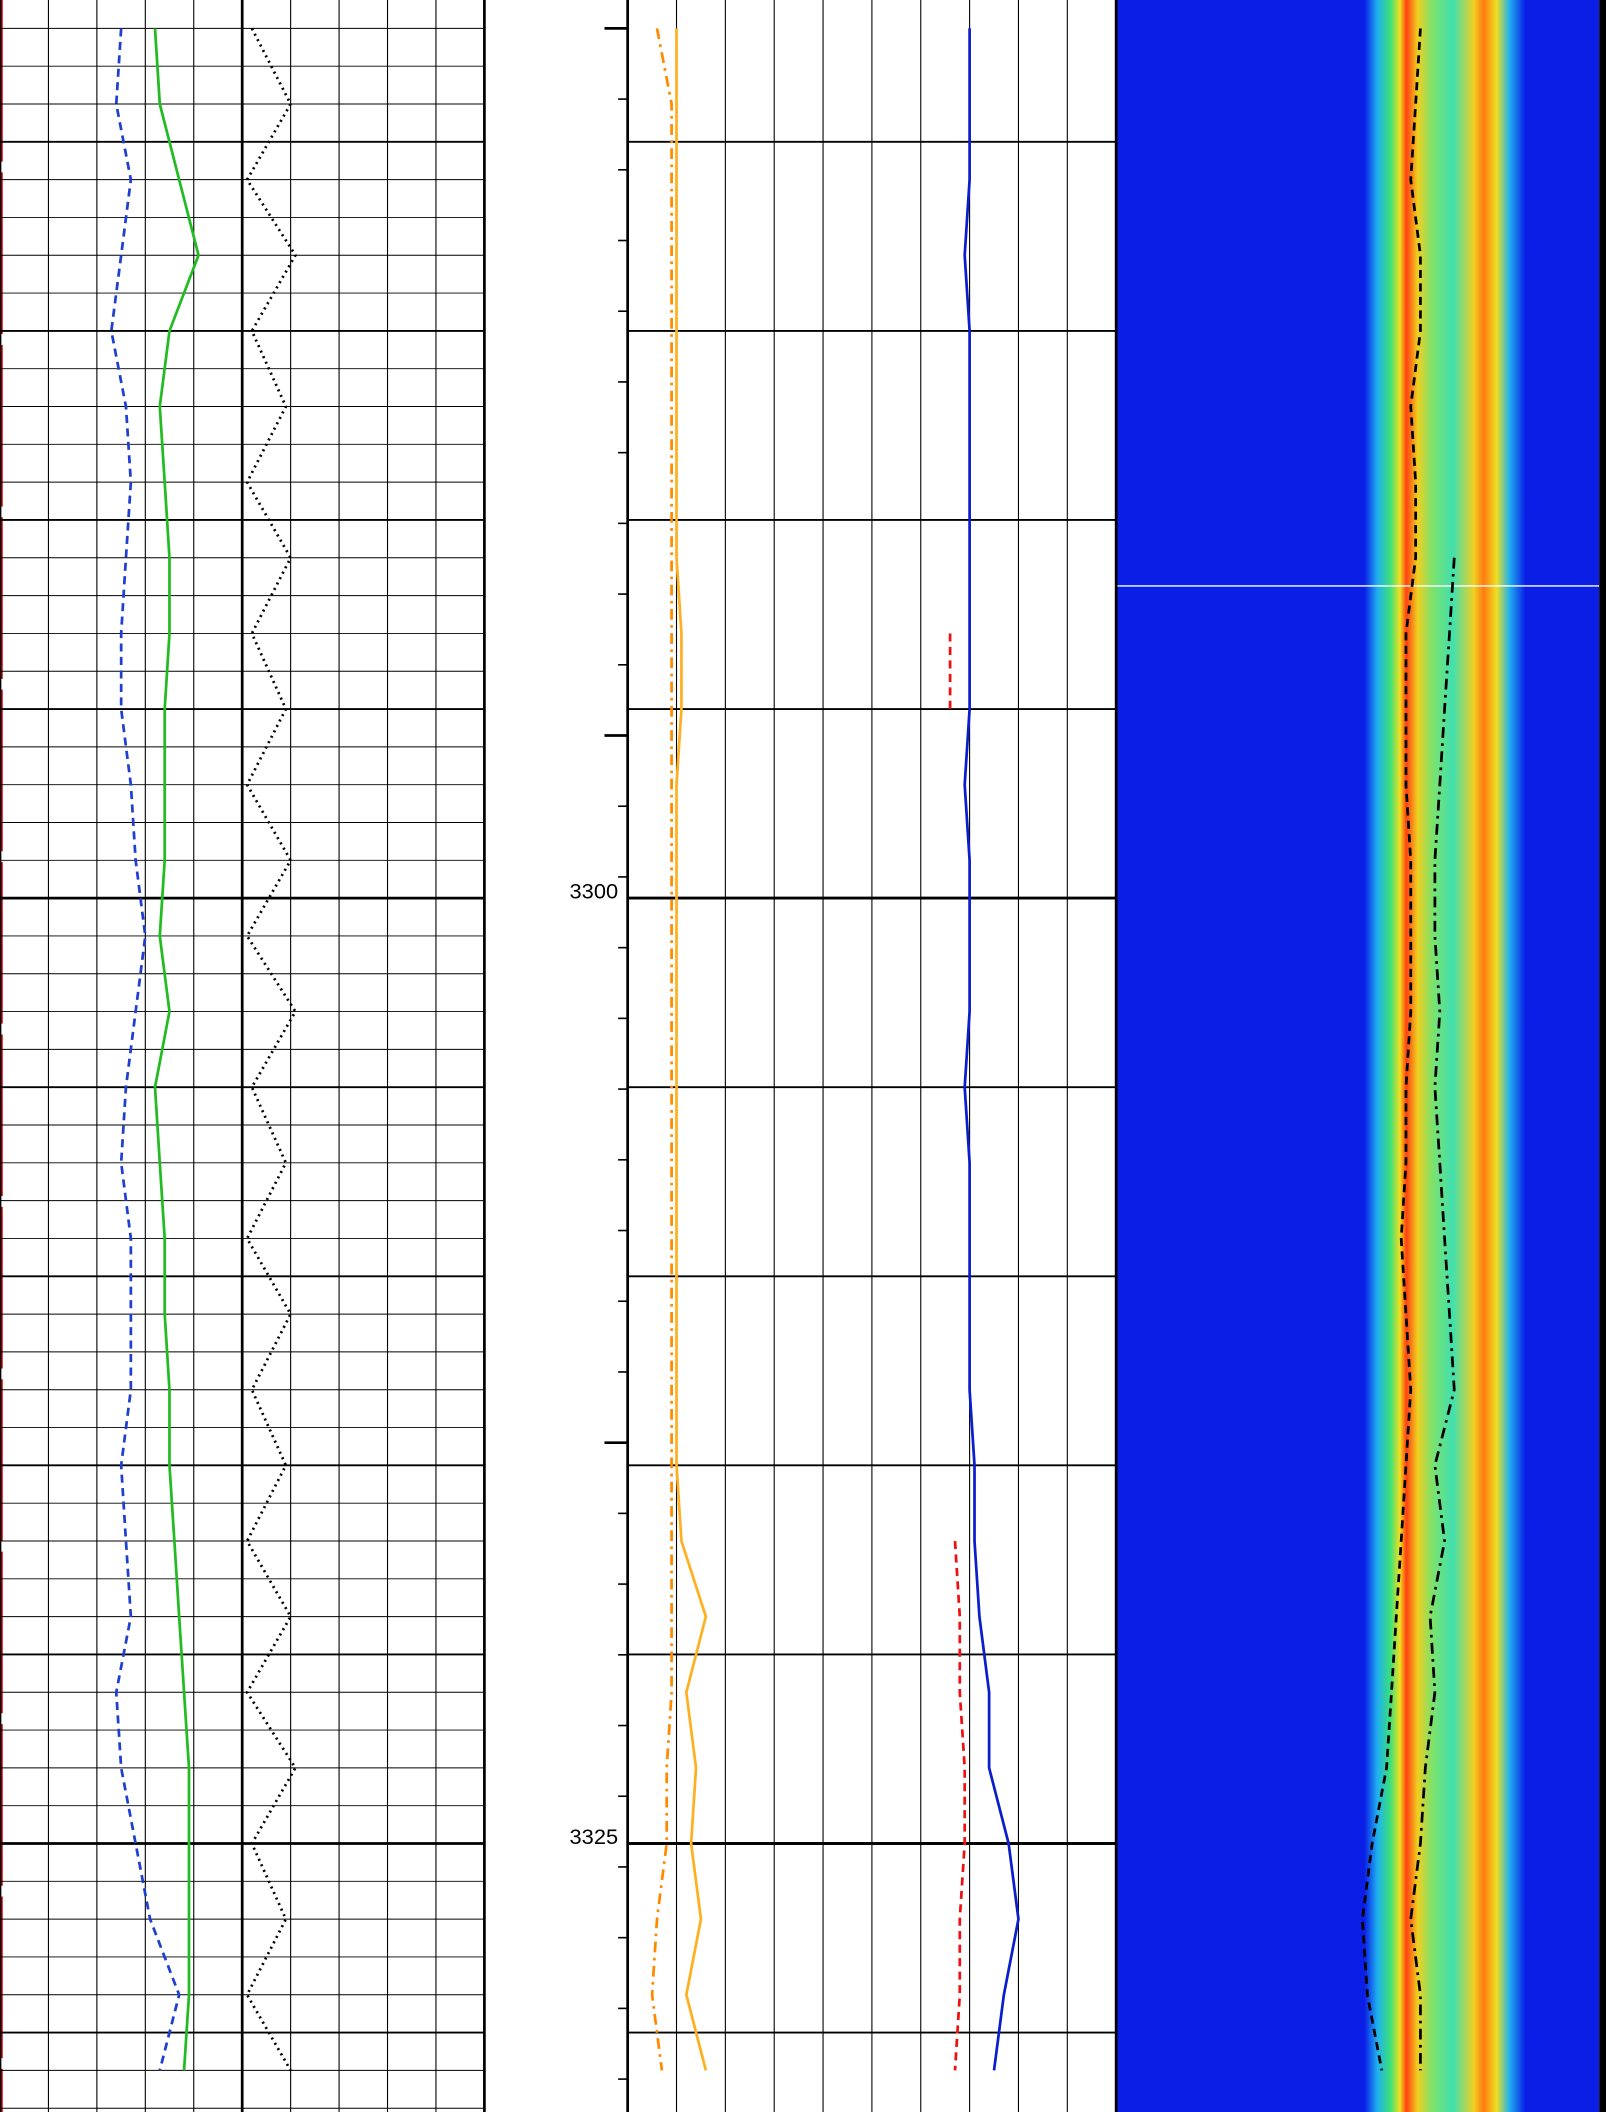 The height and width of the screenshot is (2112, 1606). I want to click on depth-label: 3300, so click(594, 891).